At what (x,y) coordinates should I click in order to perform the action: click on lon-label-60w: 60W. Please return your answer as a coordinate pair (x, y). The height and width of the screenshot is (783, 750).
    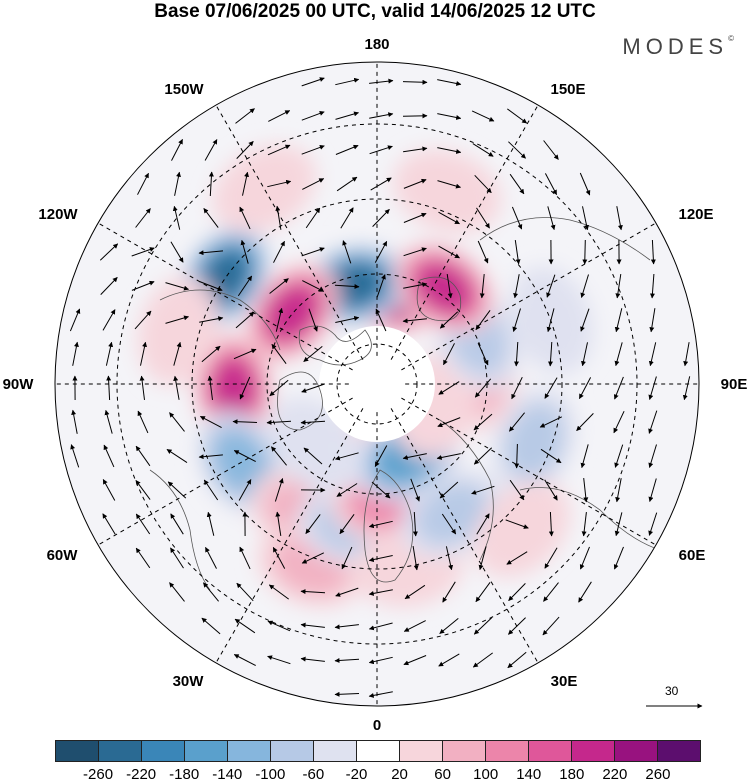
    Looking at the image, I should click on (62, 555).